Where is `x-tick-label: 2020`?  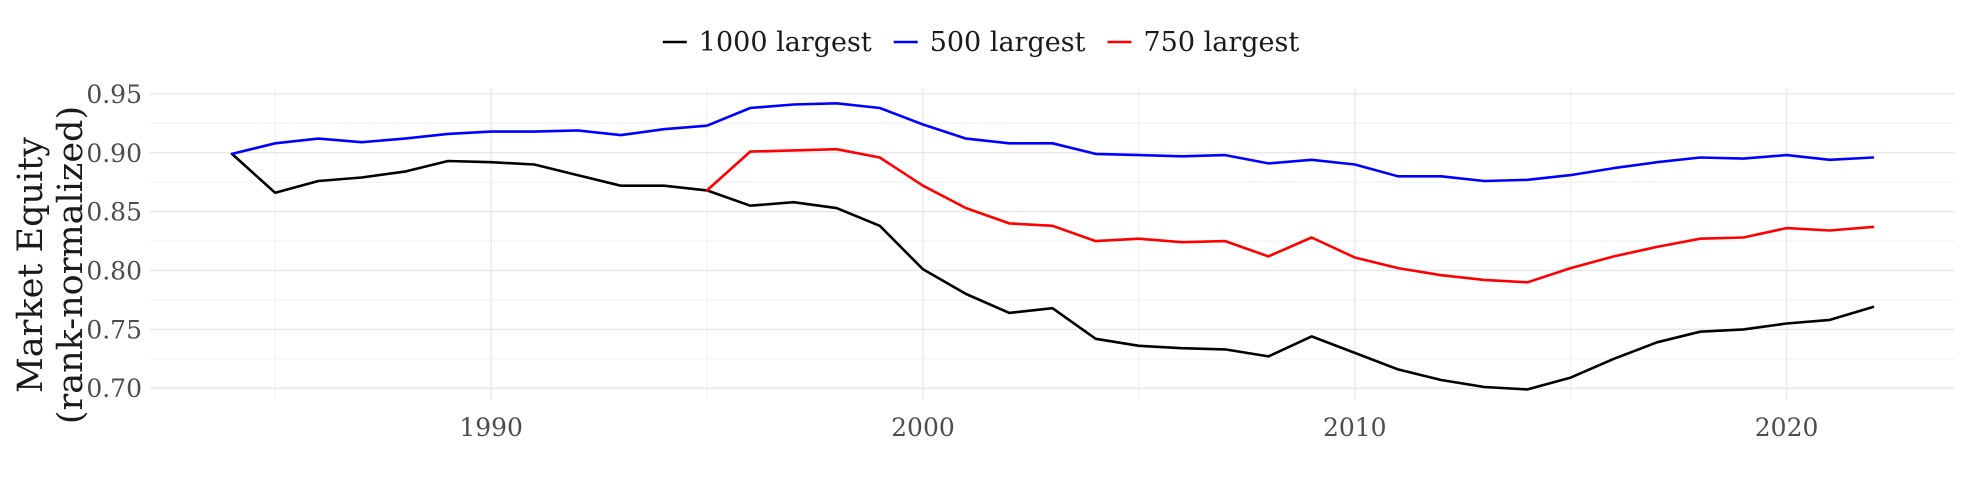 x-tick-label: 2020 is located at coordinates (1787, 427).